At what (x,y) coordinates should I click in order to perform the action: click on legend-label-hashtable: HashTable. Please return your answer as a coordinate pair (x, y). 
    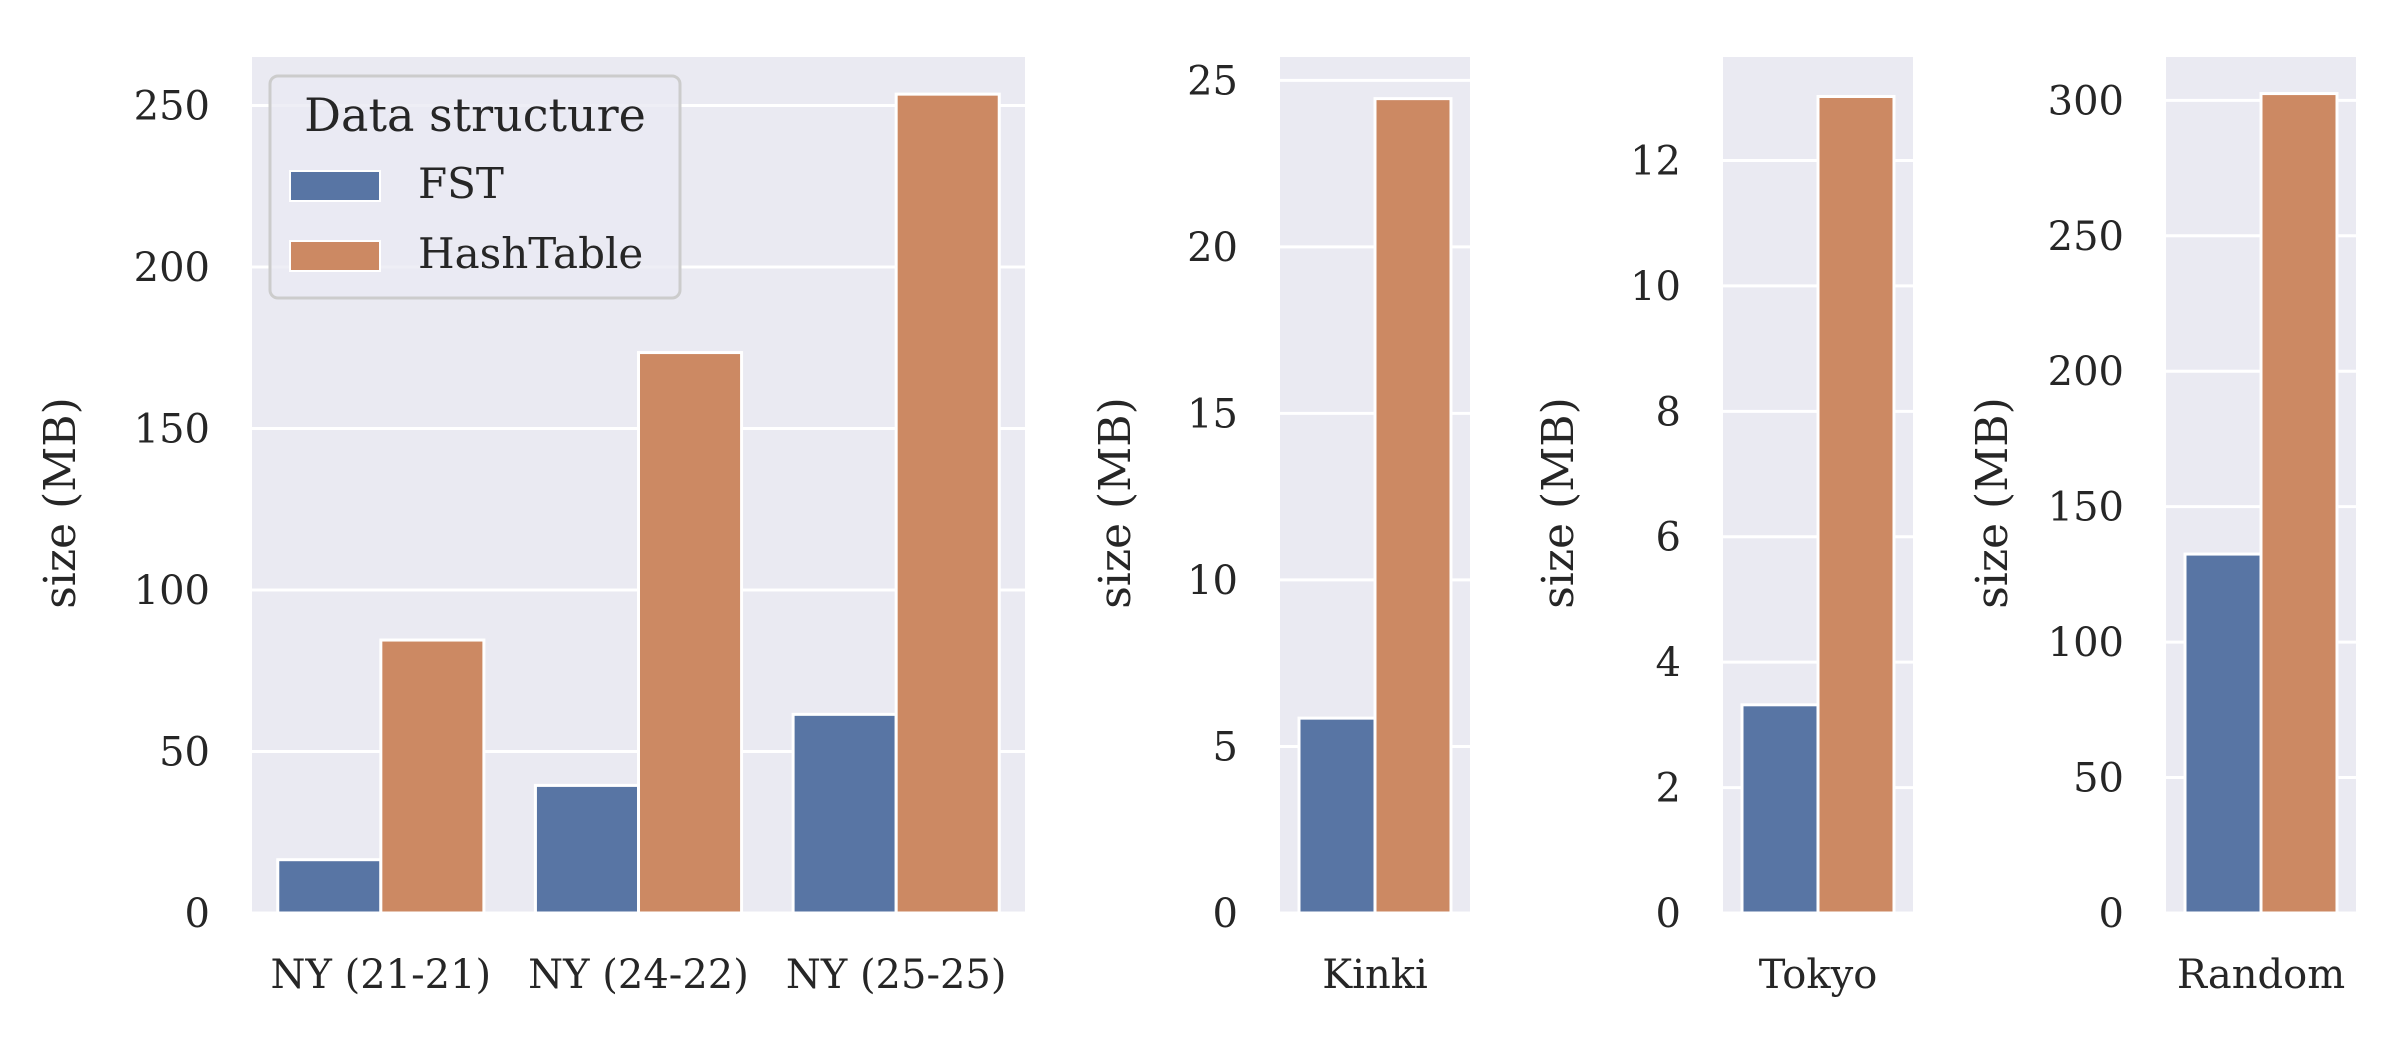
    Looking at the image, I should click on (530, 253).